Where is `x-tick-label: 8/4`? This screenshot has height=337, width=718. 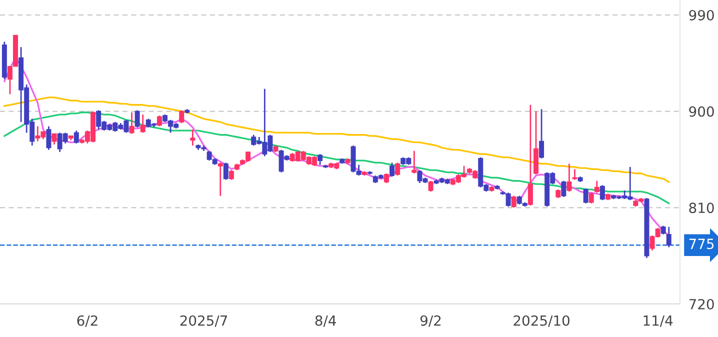 x-tick-label: 8/4 is located at coordinates (325, 321).